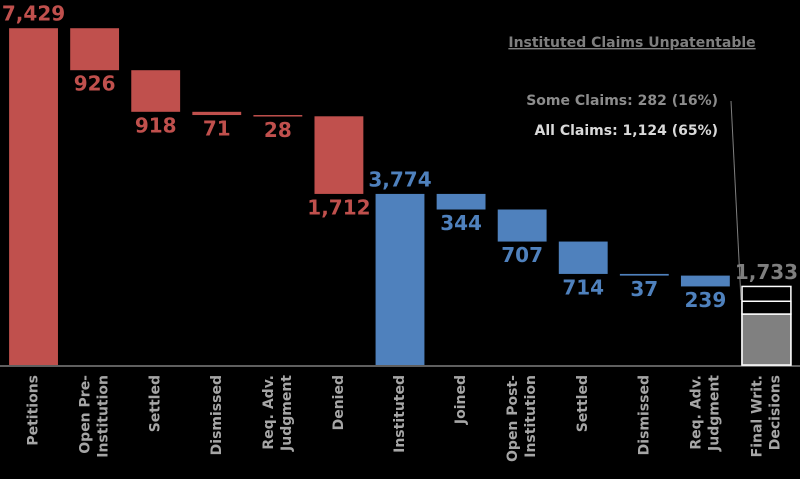 The image size is (800, 479). I want to click on x-tick-label: Open Post-, so click(513, 418).